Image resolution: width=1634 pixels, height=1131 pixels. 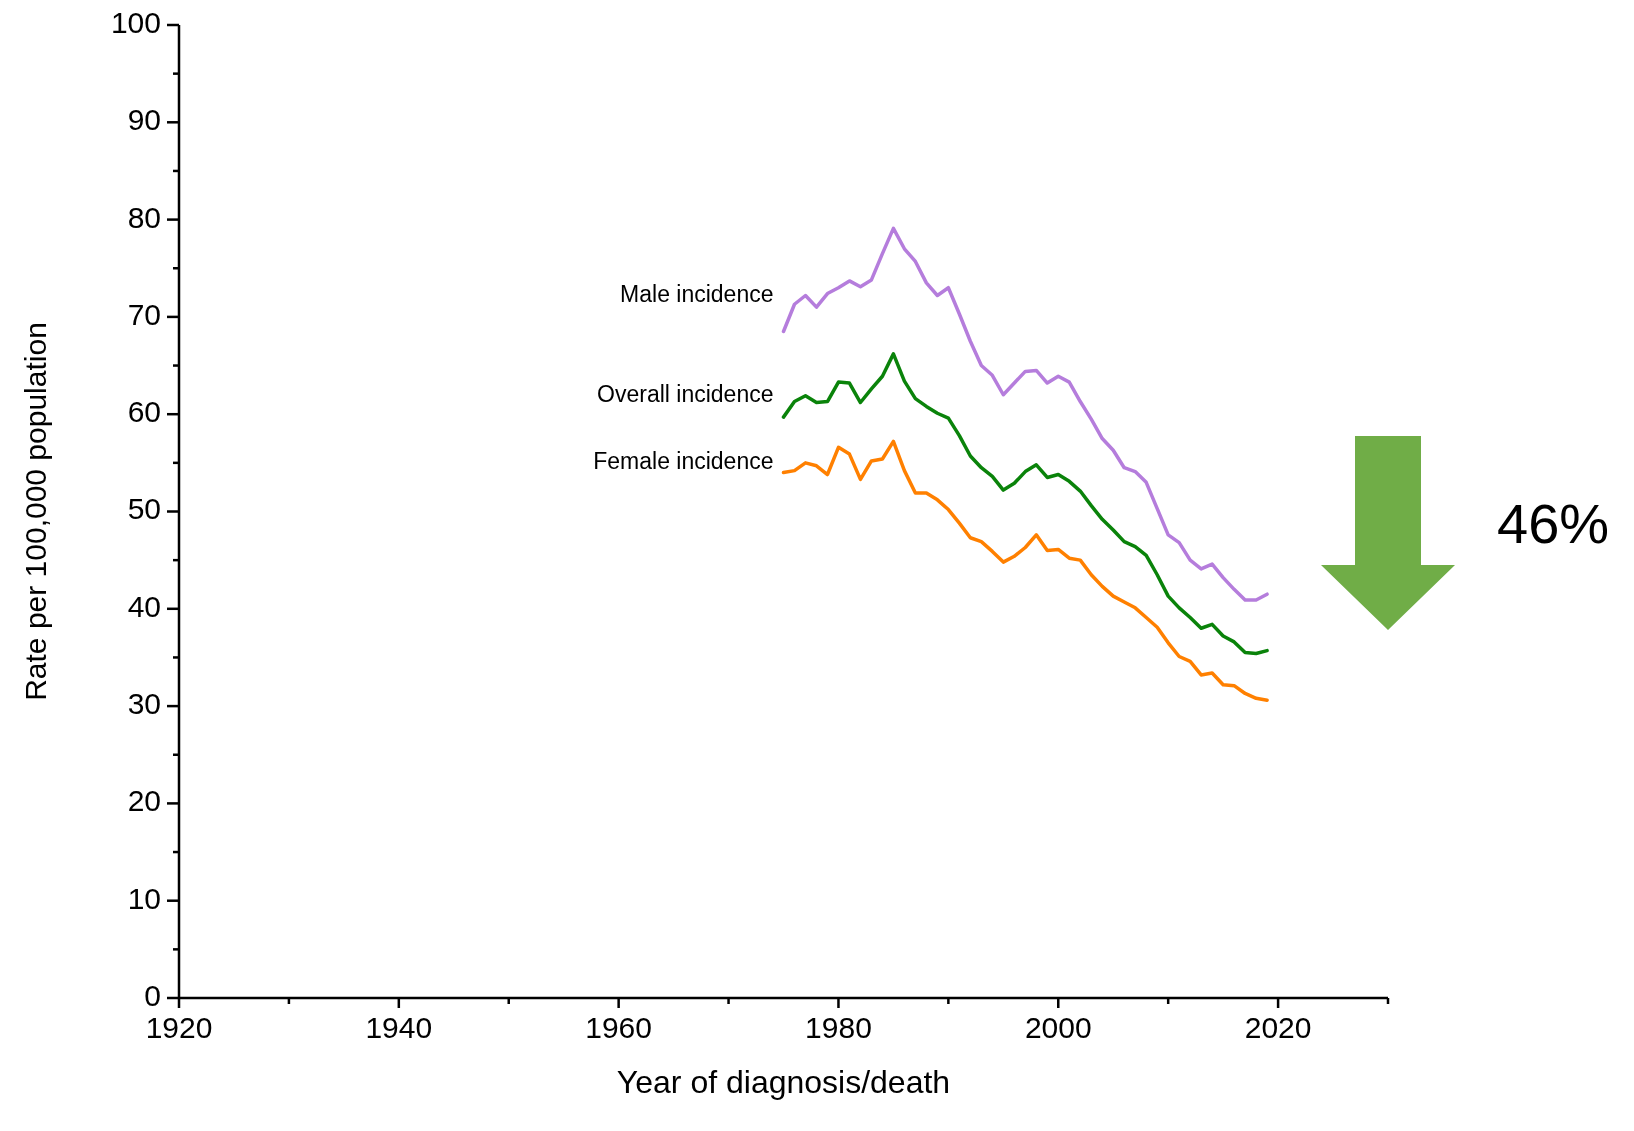 What do you see at coordinates (683, 460) in the screenshot?
I see `series-label: Female incidence` at bounding box center [683, 460].